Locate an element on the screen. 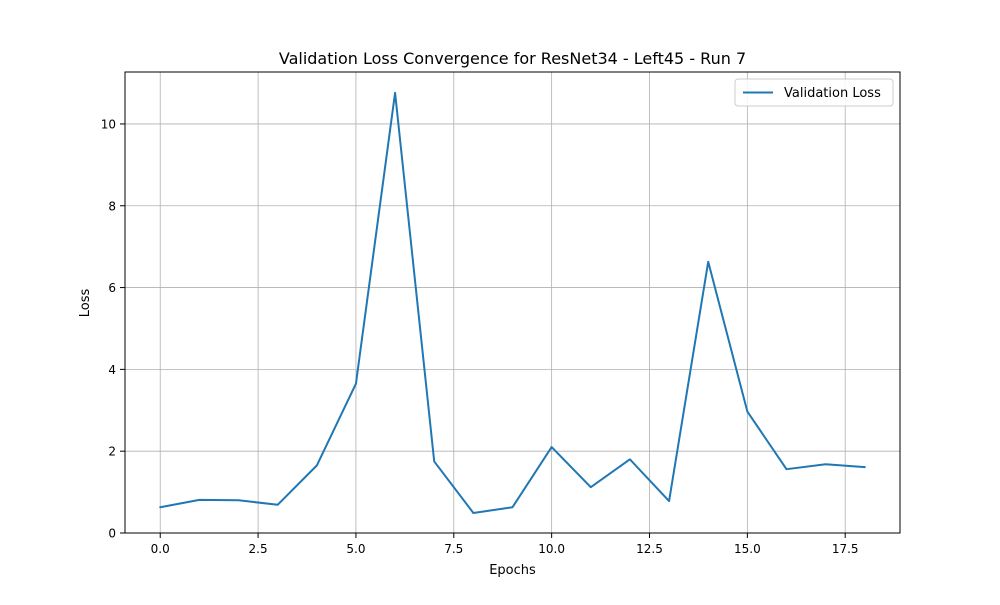 This screenshot has width=1000, height=605. y-tick-label: 6 is located at coordinates (112, 288).